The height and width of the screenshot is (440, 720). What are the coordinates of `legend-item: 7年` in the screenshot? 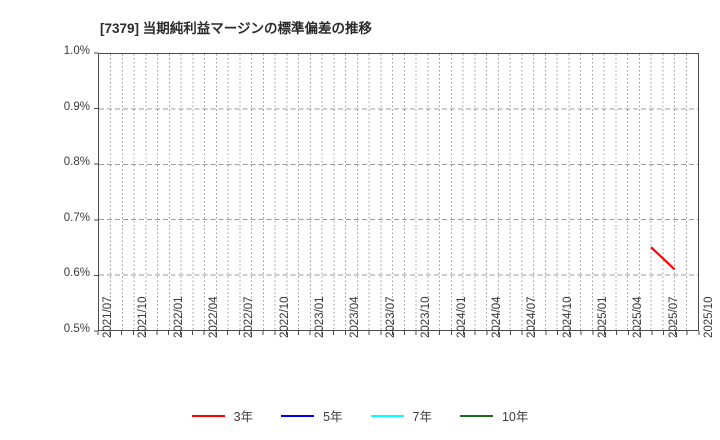 It's located at (401, 415).